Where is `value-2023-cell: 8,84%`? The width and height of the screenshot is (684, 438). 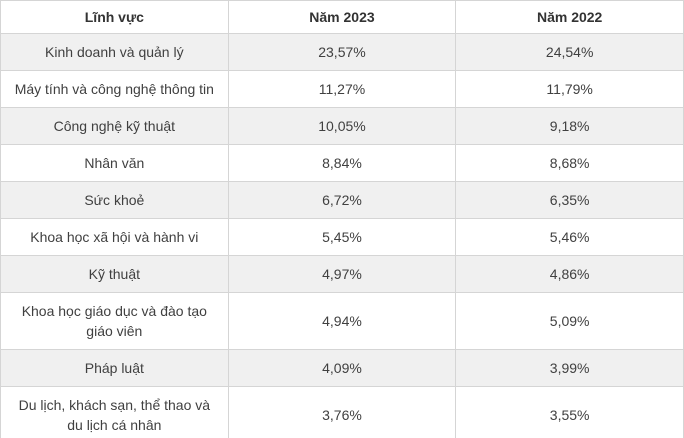
value-2023-cell: 8,84% is located at coordinates (342, 163).